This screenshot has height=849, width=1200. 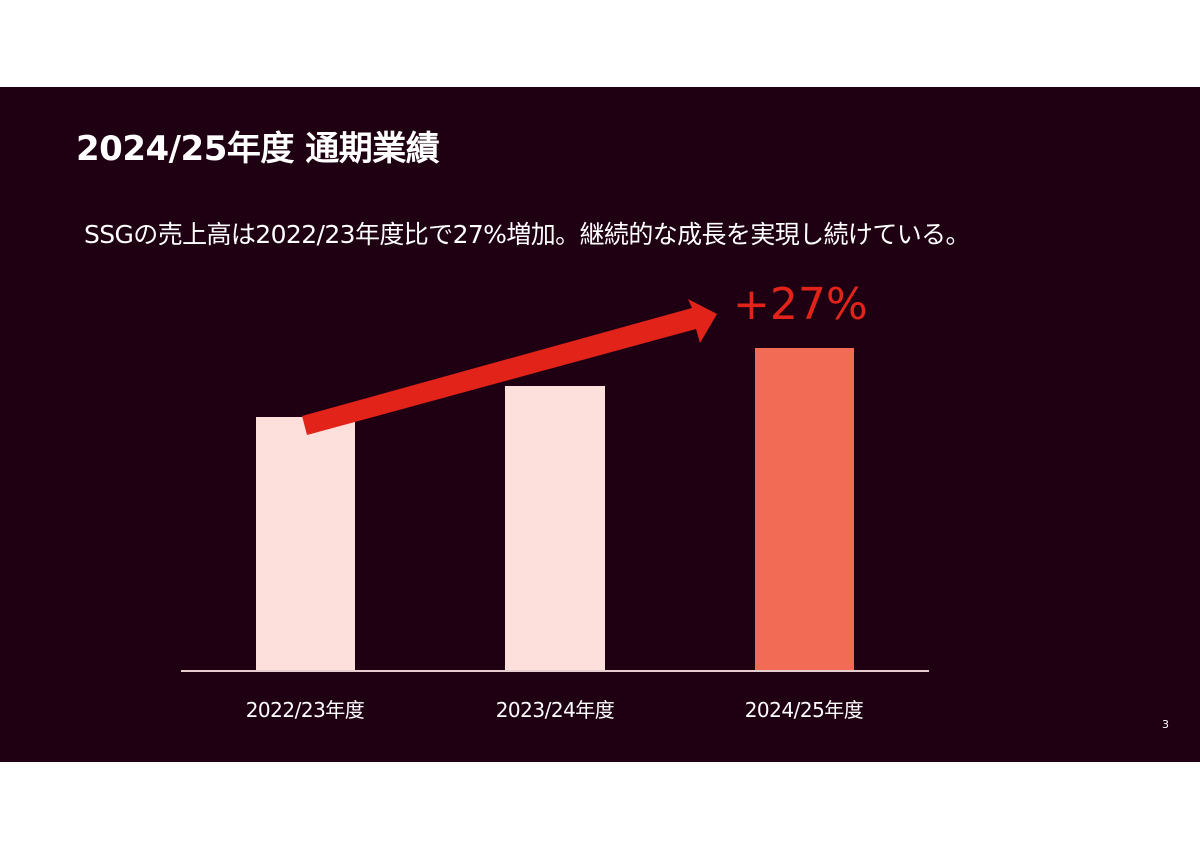 What do you see at coordinates (555, 710) in the screenshot?
I see `x-label-2023-24: 2023/24年度` at bounding box center [555, 710].